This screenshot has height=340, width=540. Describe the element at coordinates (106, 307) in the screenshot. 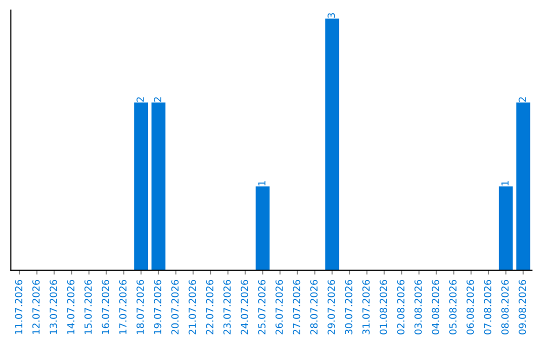

I see `x-tick-label: 16.07.2026` at that location.